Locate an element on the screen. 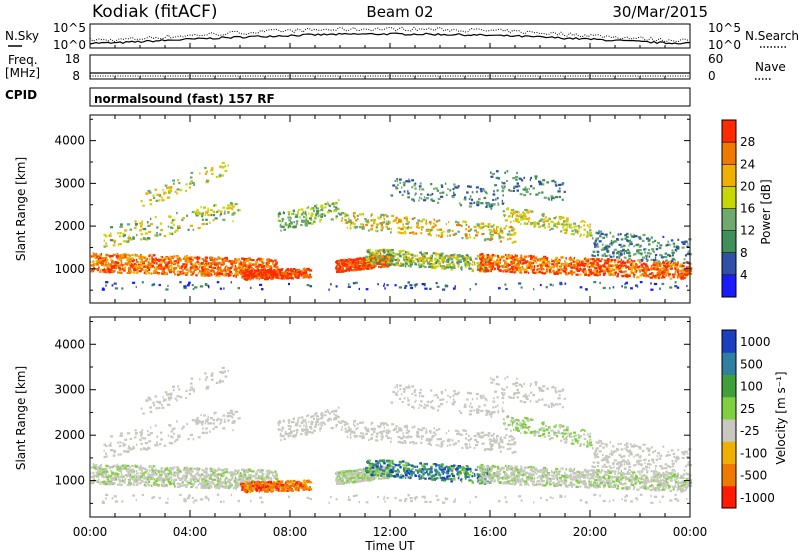  freq-label: Freq. is located at coordinates (23, 60).